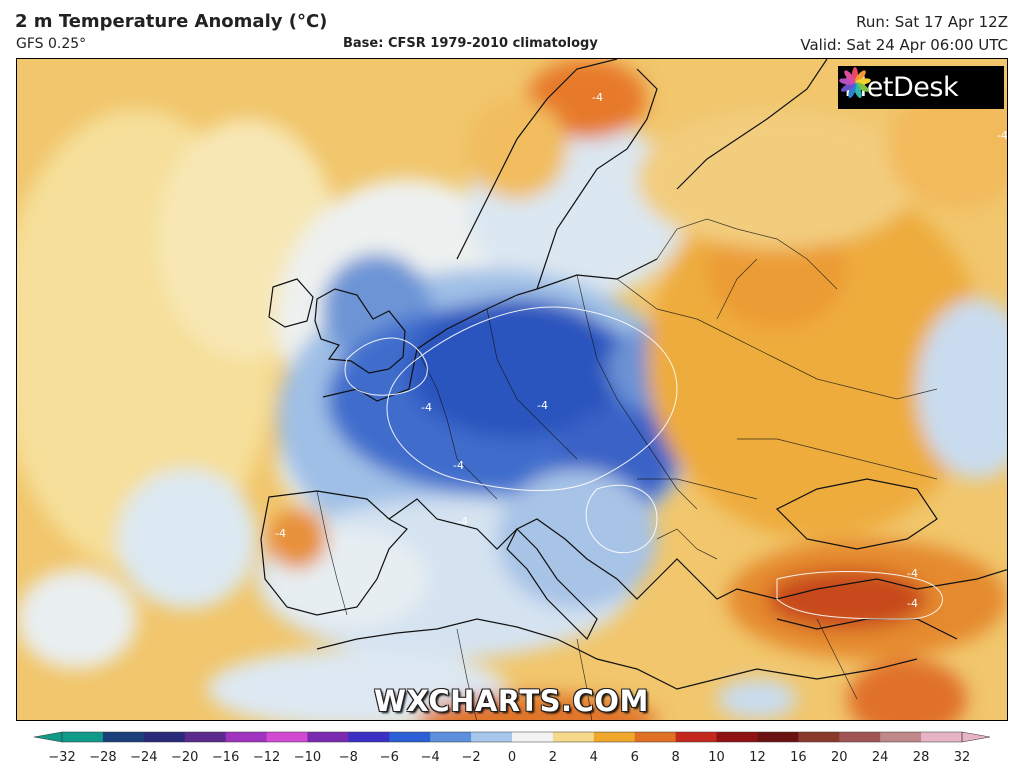  I want to click on valid-time-label: Valid: Sat 24 Apr 06:00 UTC, so click(904, 45).